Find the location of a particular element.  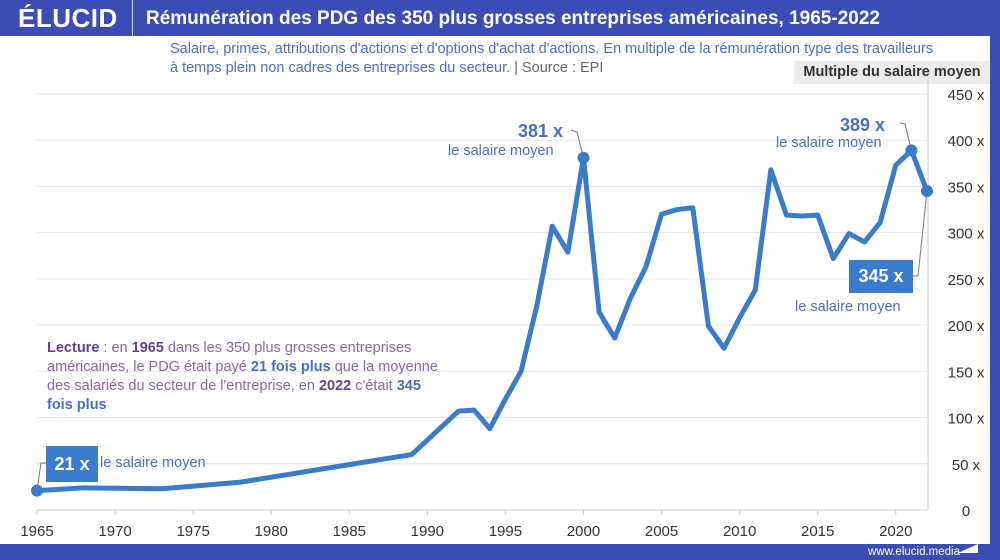

elucid-logo: ÉLUCID is located at coordinates (68, 18).